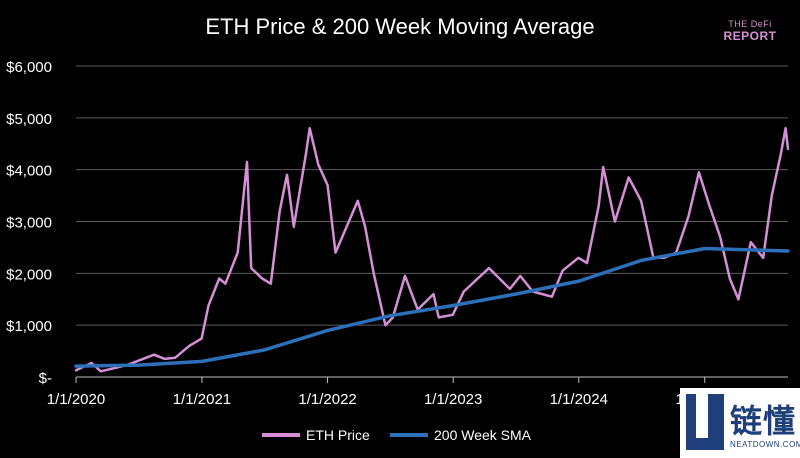 The height and width of the screenshot is (458, 800). What do you see at coordinates (763, 421) in the screenshot?
I see `watermark-text: 链懂` at bounding box center [763, 421].